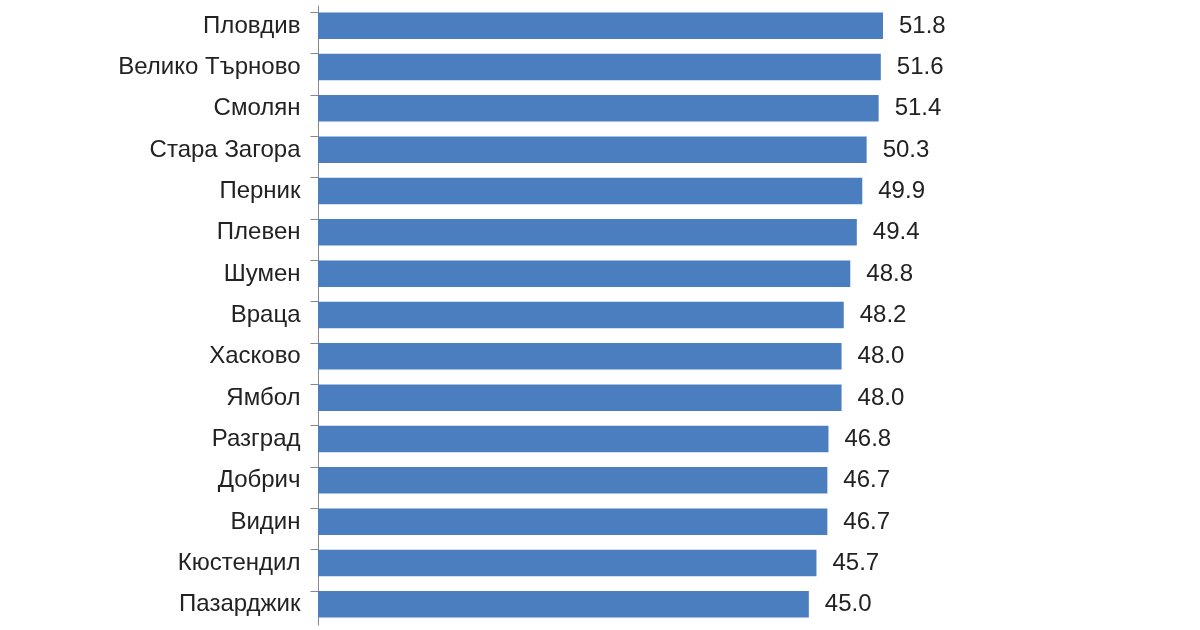 This screenshot has width=1200, height=630. Describe the element at coordinates (918, 107) in the screenshot. I see `data-label: 51.4` at that location.